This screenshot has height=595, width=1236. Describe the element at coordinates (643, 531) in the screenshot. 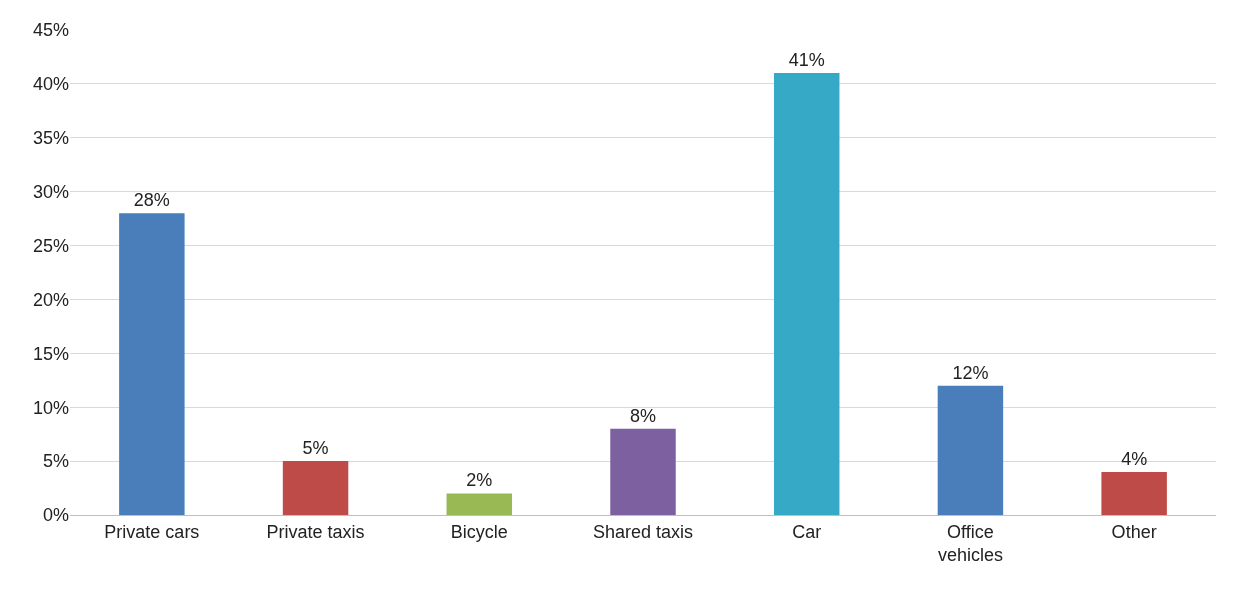

I see `x-tick-label: Shared taxis` at that location.